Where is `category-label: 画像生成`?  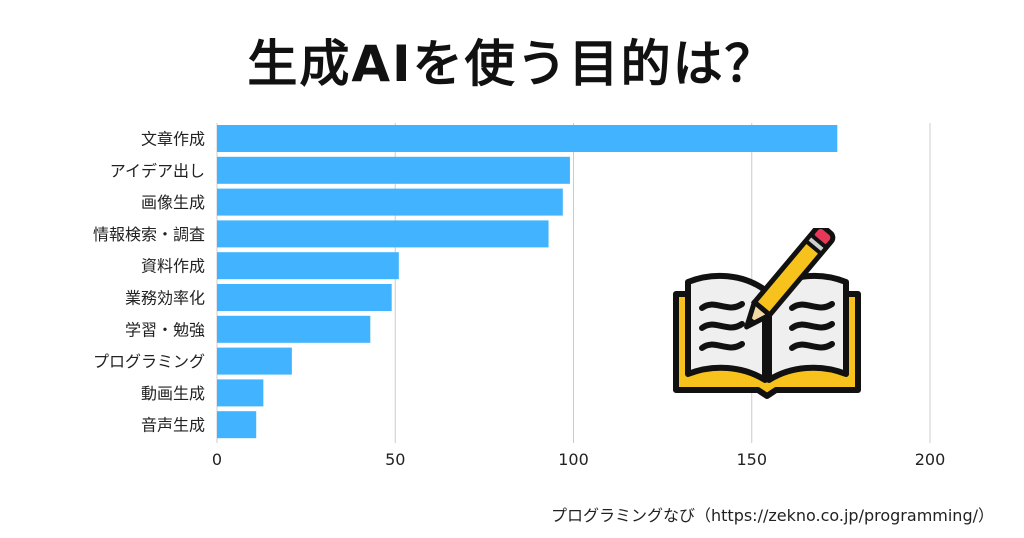
category-label: 画像生成 is located at coordinates (173, 202).